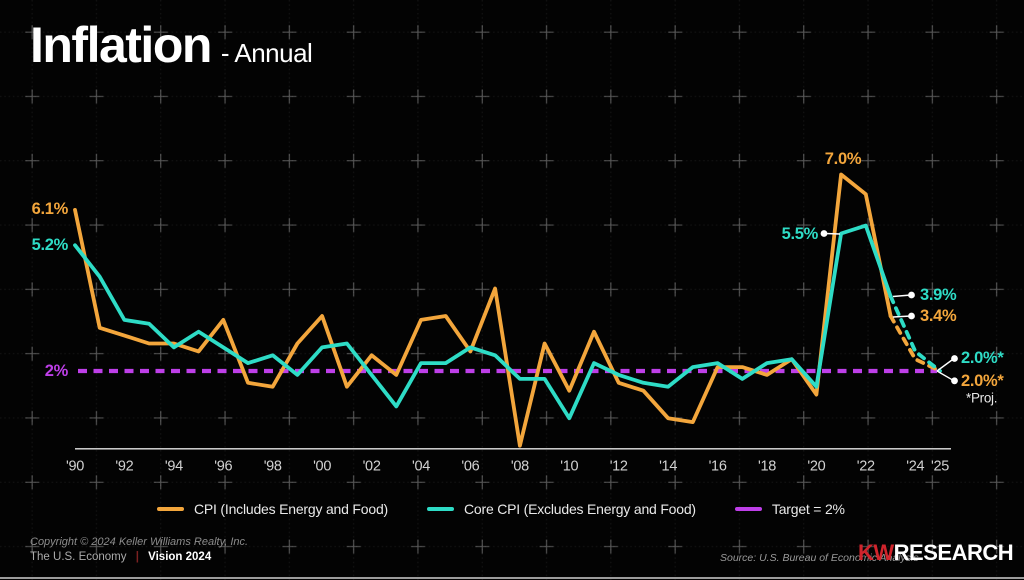 This screenshot has height=580, width=1024. Describe the element at coordinates (718, 467) in the screenshot. I see `x-tick-label: '16` at that location.